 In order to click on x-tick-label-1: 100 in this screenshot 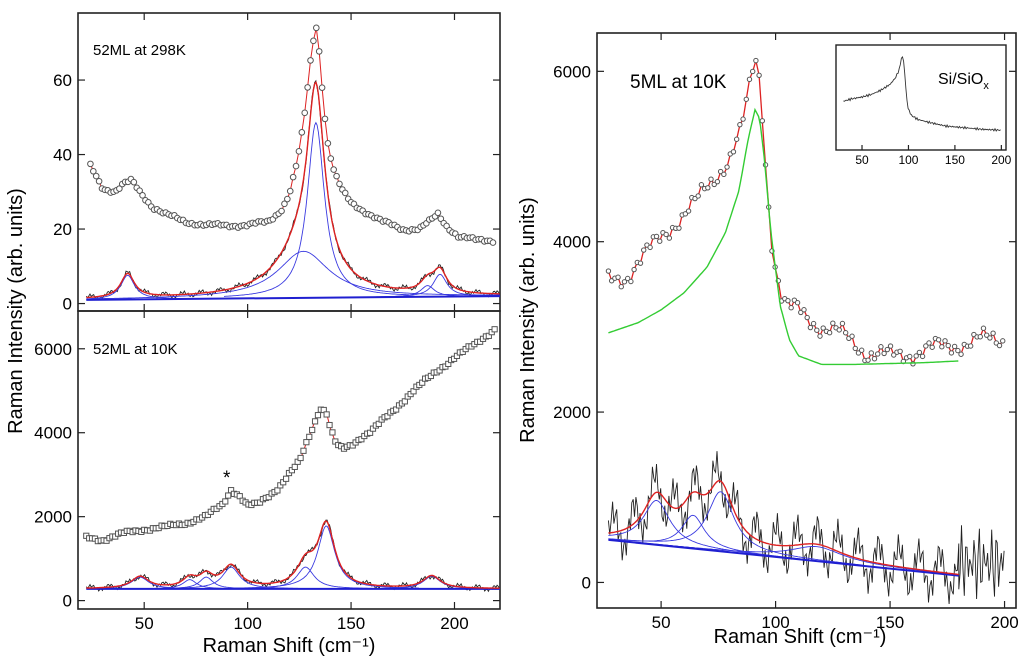, I will do `click(775, 622)`.